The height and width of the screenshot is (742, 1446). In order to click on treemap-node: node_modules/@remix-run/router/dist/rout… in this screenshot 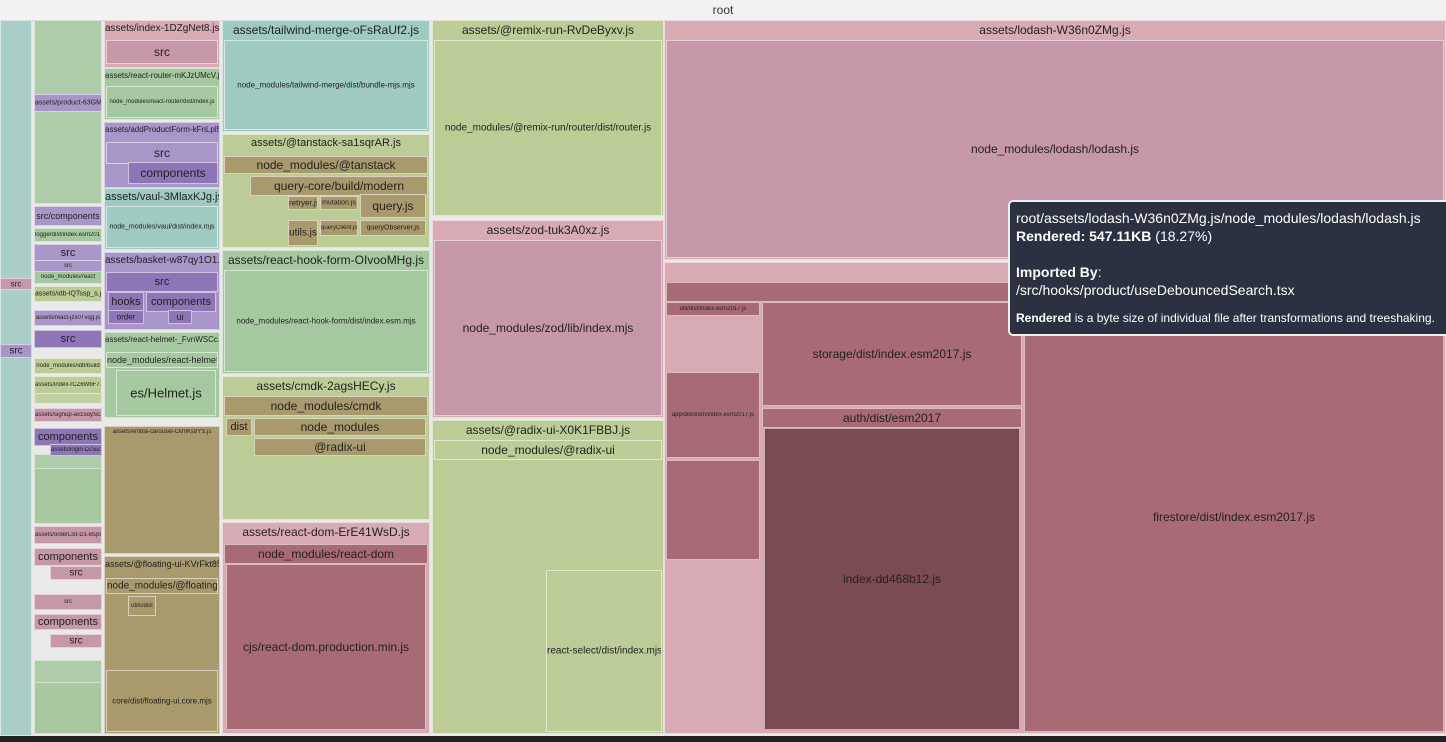, I will do `click(548, 128)`.